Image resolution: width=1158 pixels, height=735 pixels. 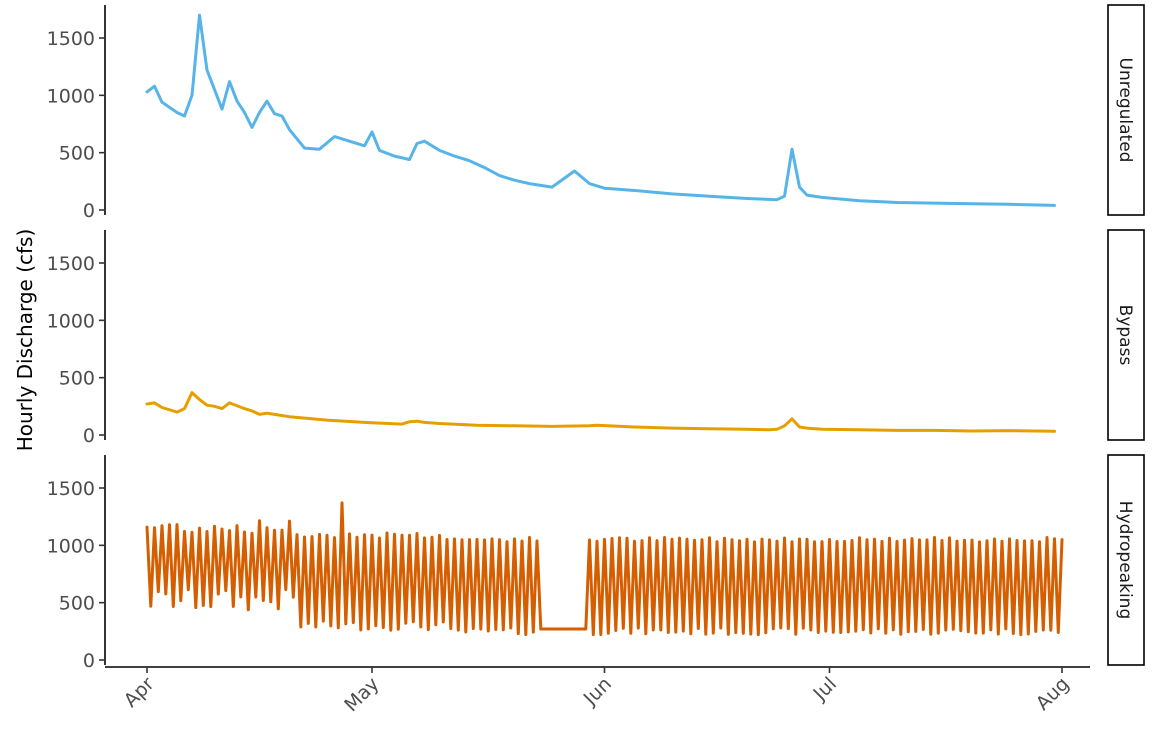 I want to click on facet-strip-label: Hydropeaking, so click(x=1125, y=560).